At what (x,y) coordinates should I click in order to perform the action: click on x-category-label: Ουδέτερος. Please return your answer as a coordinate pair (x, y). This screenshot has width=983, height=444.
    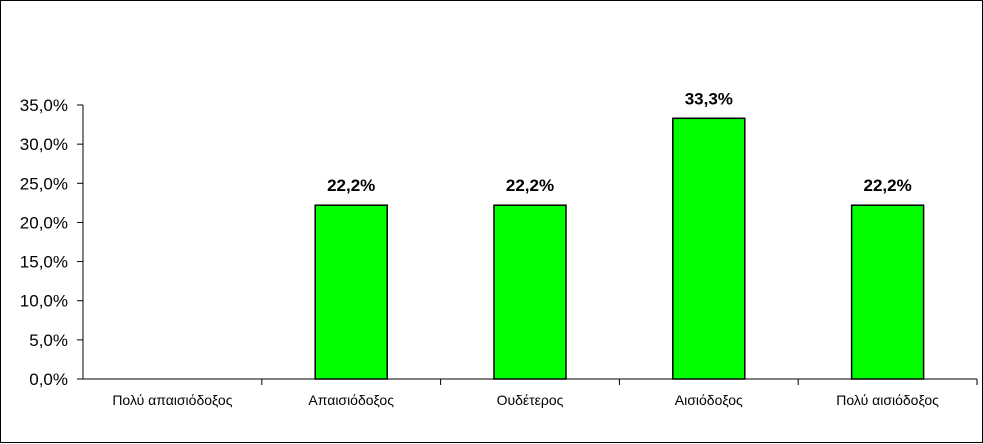
    Looking at the image, I should click on (530, 400).